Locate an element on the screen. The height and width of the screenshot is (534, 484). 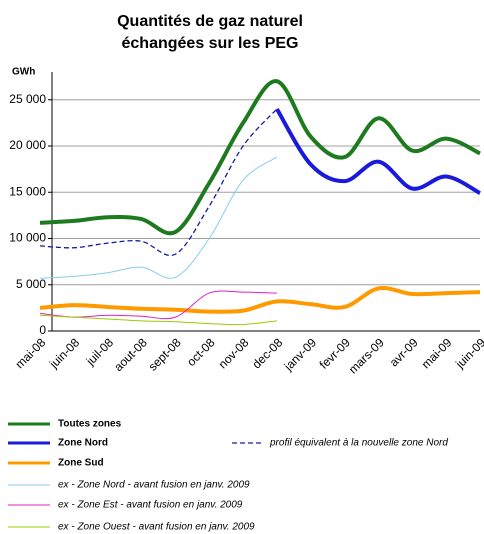
x-tick-label: mai-08 is located at coordinates (31, 353).